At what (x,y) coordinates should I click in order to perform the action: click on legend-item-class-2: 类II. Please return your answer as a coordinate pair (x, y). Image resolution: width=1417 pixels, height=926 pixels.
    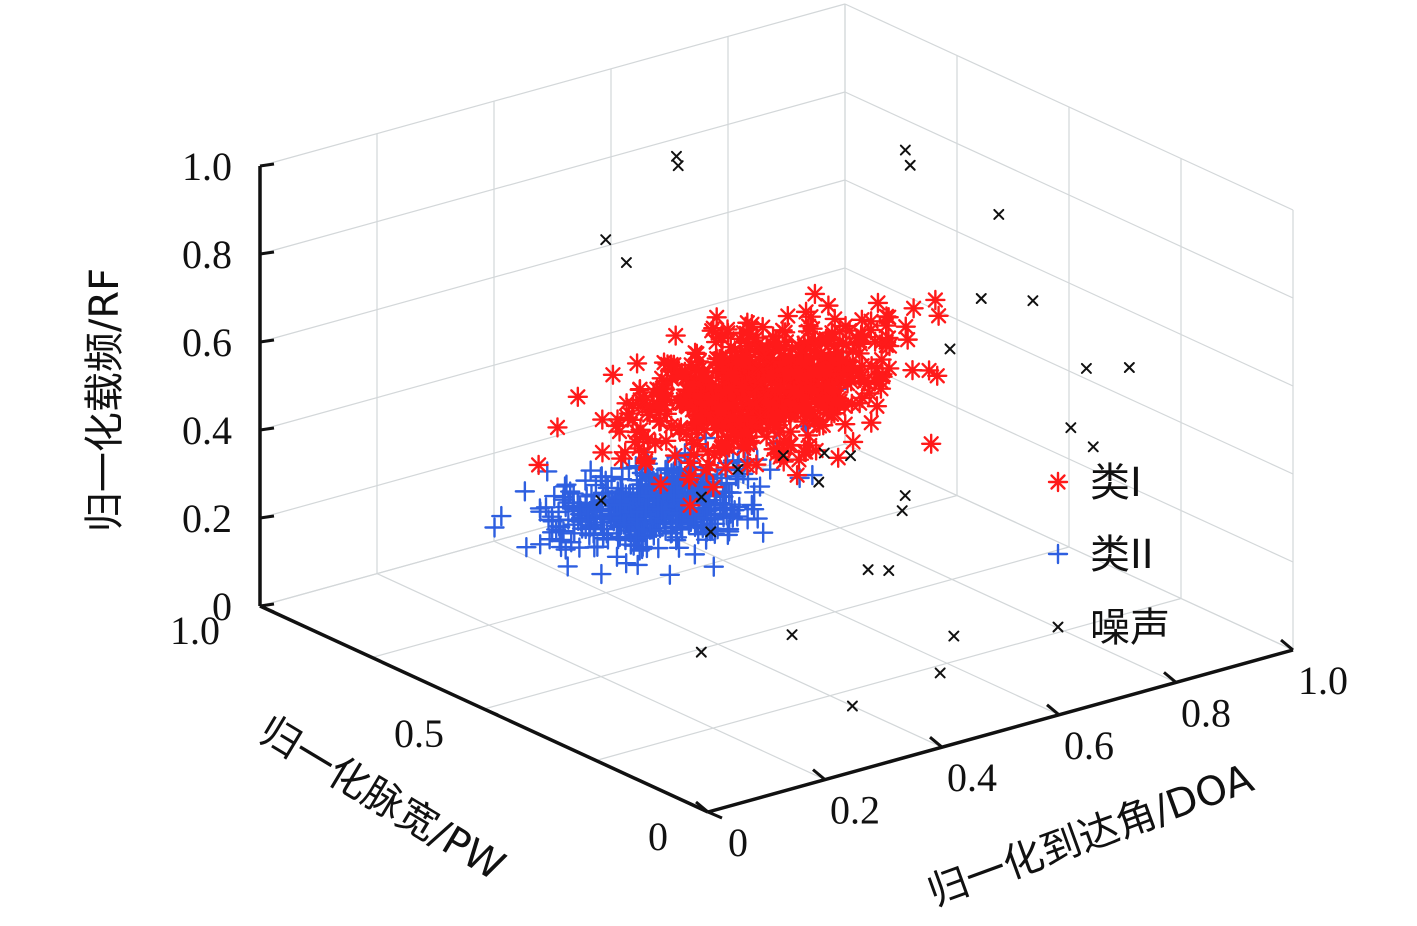
    Looking at the image, I should click on (1100, 555).